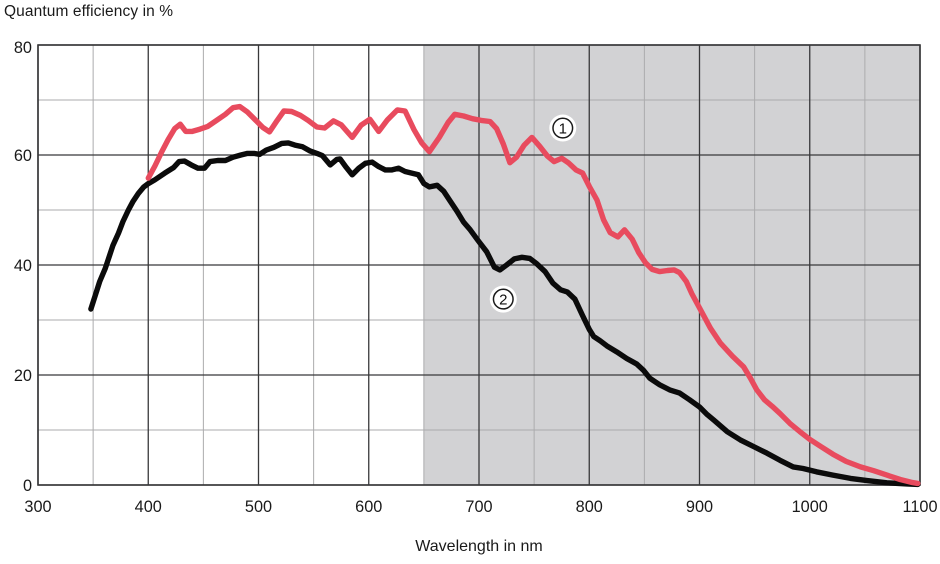 The width and height of the screenshot is (940, 564). I want to click on x-tick-label: 1000, so click(810, 507).